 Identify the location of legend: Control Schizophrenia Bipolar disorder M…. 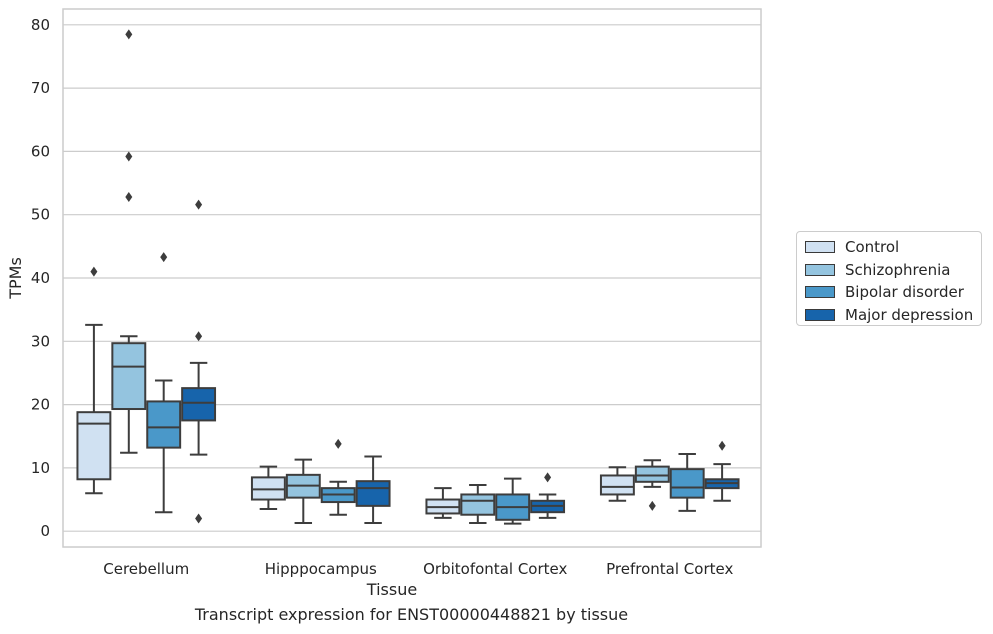
(889, 278).